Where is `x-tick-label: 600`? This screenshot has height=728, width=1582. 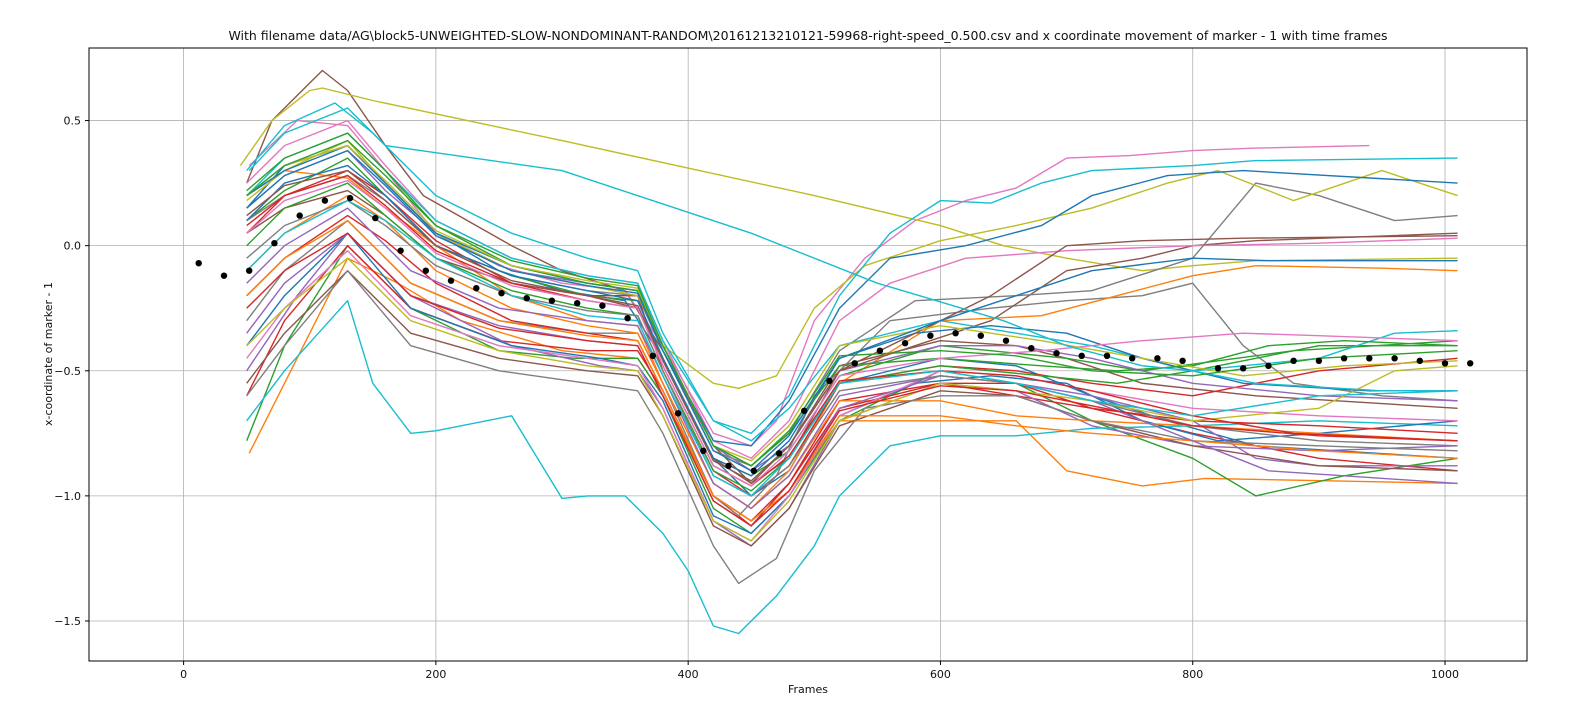
x-tick-label: 600 is located at coordinates (940, 674).